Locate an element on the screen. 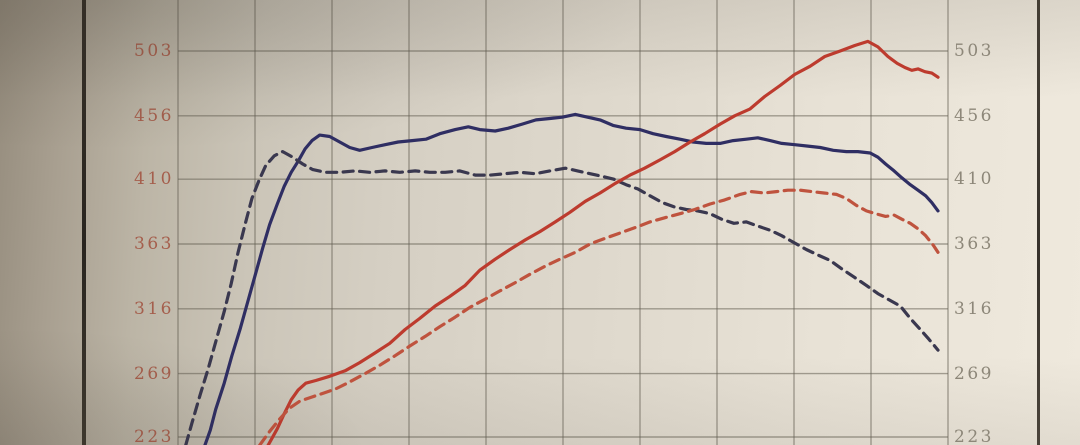  y-tick-right-456: 456 is located at coordinates (974, 116).